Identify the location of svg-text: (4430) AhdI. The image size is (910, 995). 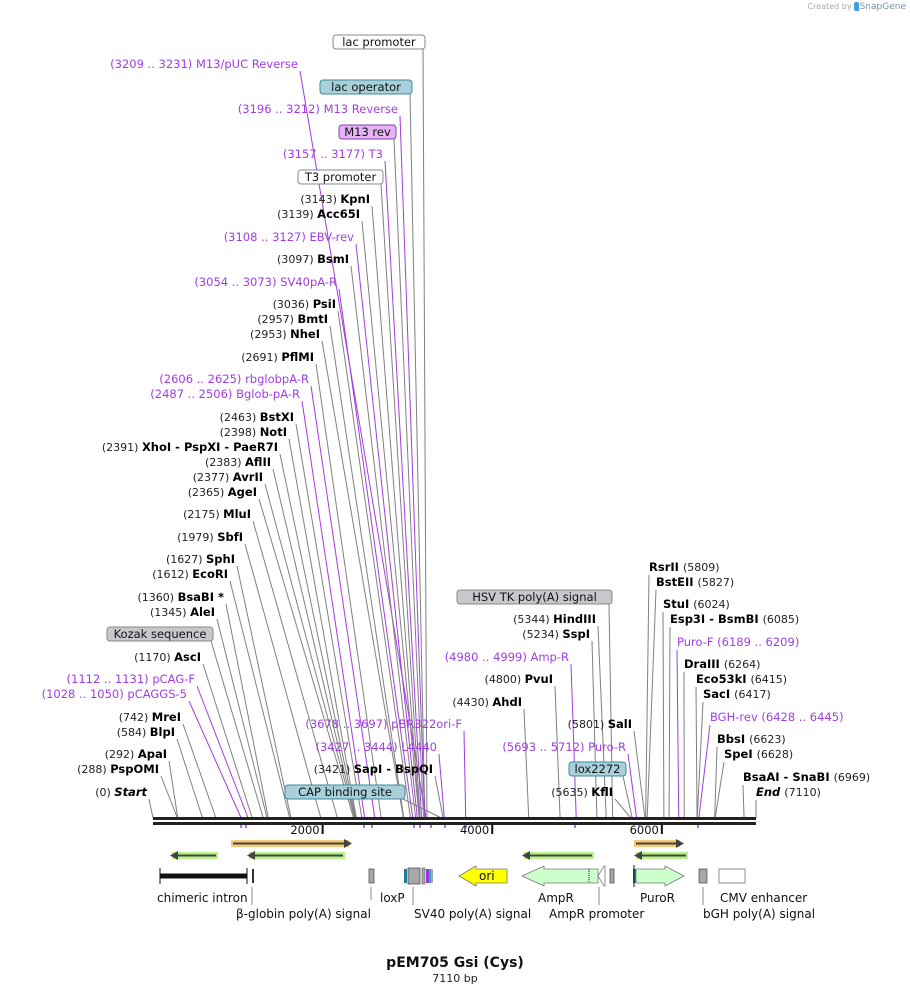
(487, 702).